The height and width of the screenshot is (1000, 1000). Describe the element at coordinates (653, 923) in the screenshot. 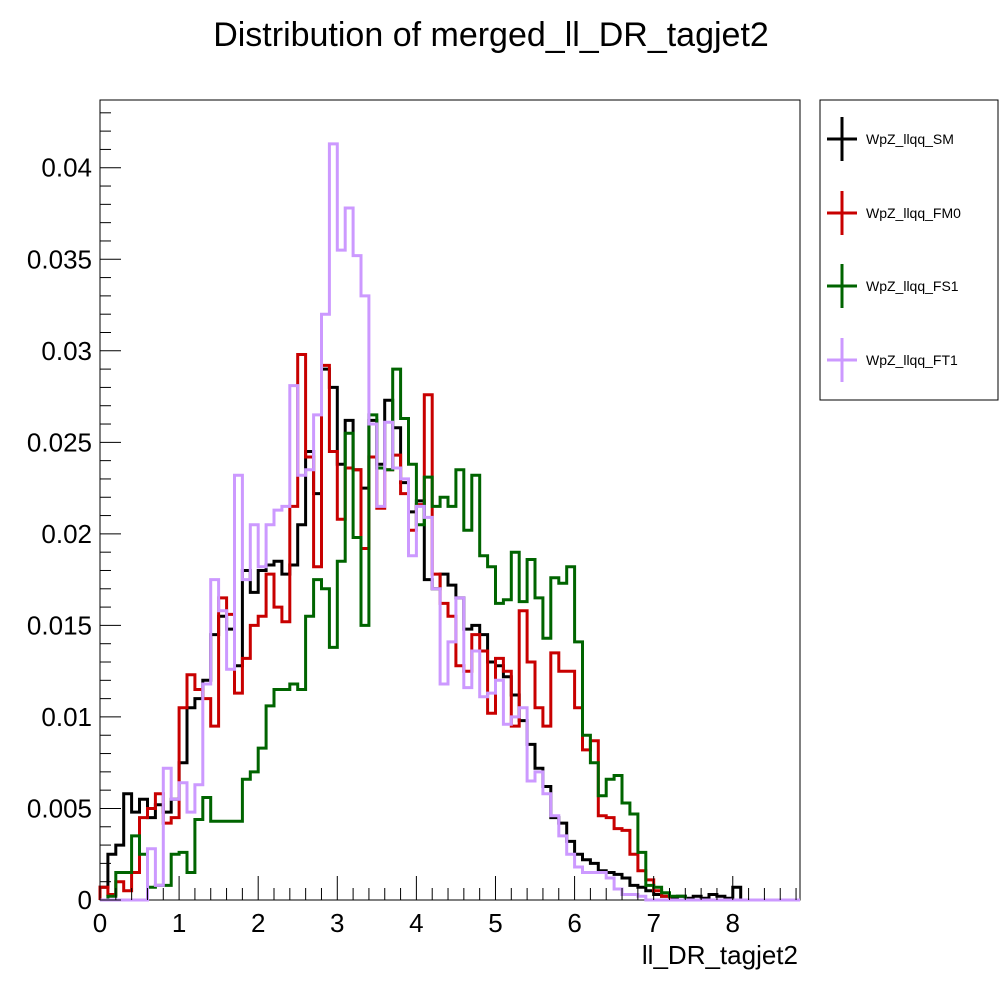

I see `x-tick-label: 7` at that location.